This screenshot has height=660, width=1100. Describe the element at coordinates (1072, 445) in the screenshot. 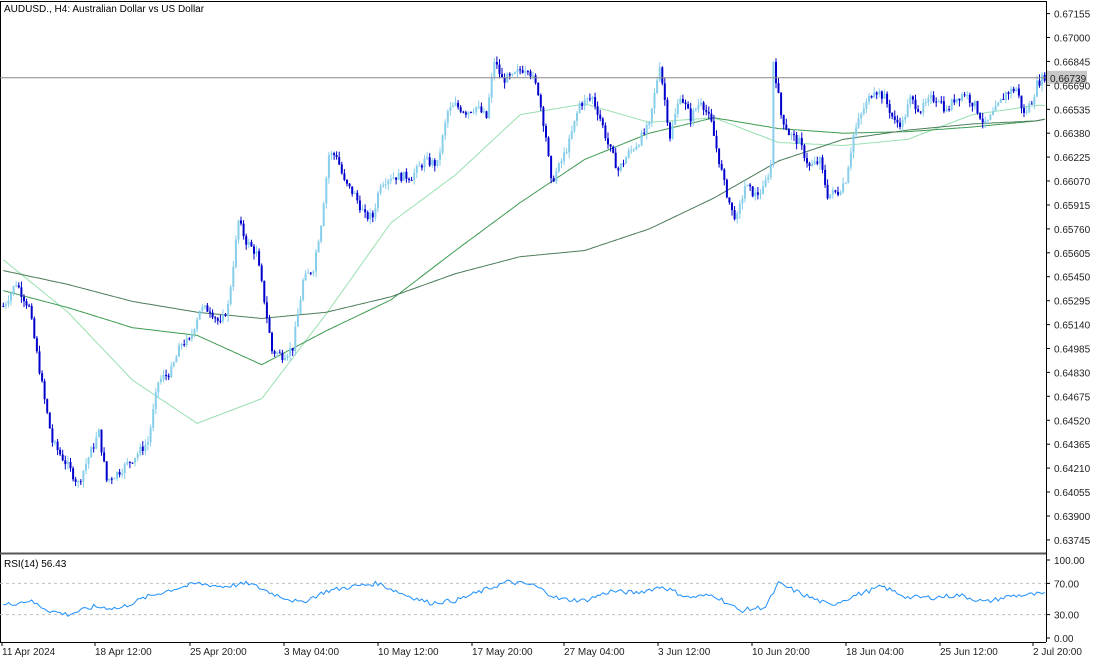

I see `price-axis-label: 0.64365` at that location.